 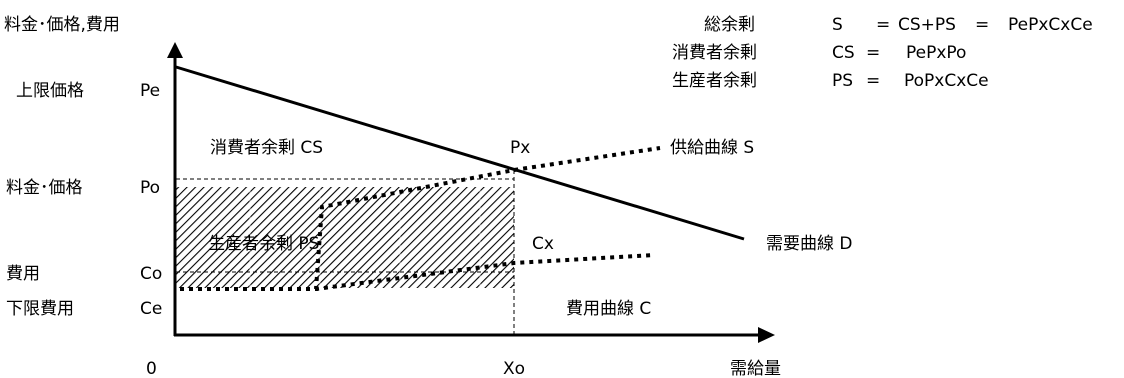 I want to click on consumer-surplus-def-formula: PePxPo, so click(x=936, y=53).